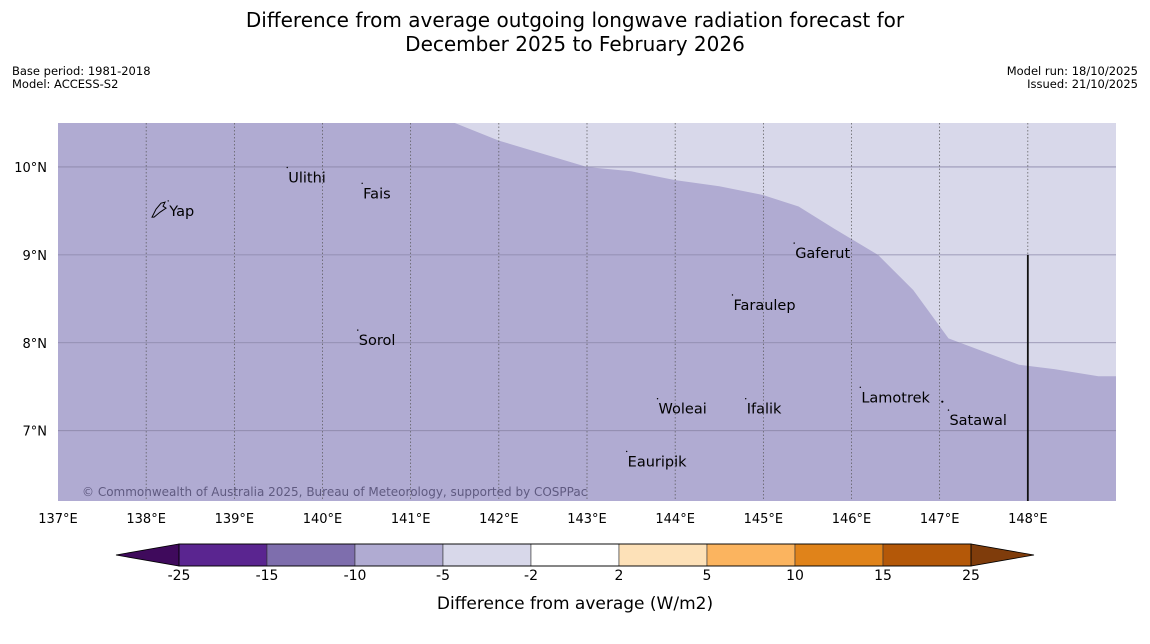  I want to click on model-run-text: Model run: 18/10/2025, so click(1072, 71).